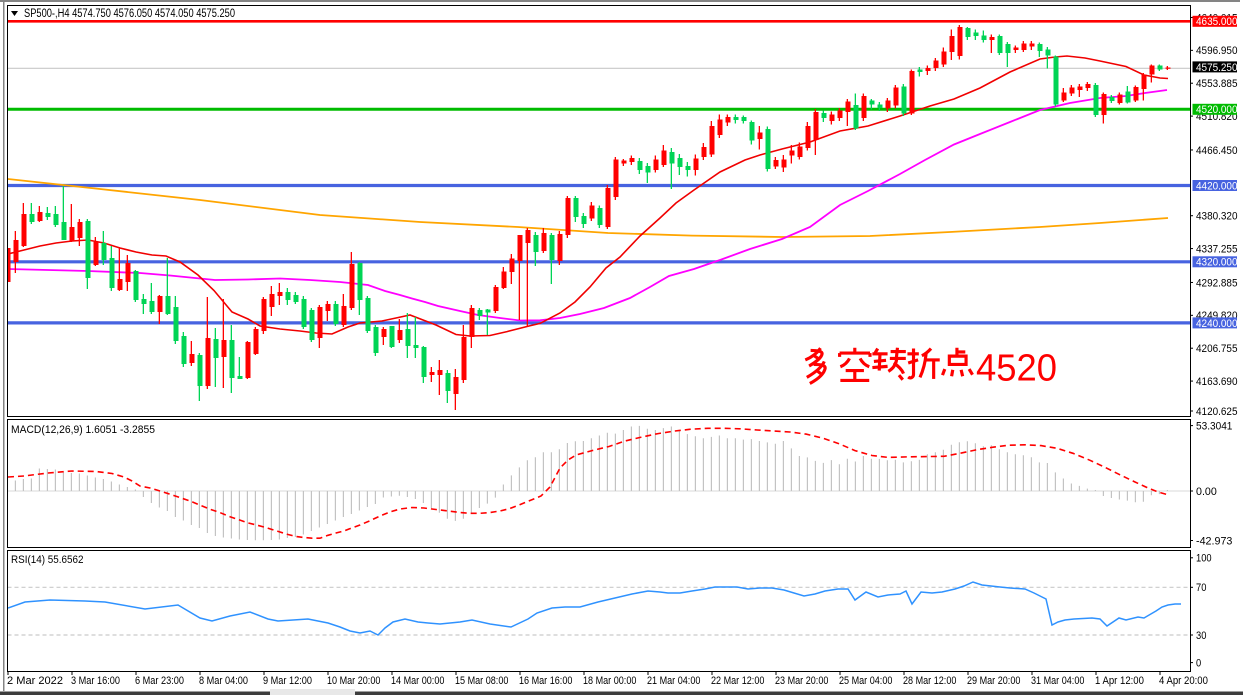 The image size is (1243, 695). What do you see at coordinates (47, 560) in the screenshot?
I see `svg-text: RSI(14) 55.6562` at bounding box center [47, 560].